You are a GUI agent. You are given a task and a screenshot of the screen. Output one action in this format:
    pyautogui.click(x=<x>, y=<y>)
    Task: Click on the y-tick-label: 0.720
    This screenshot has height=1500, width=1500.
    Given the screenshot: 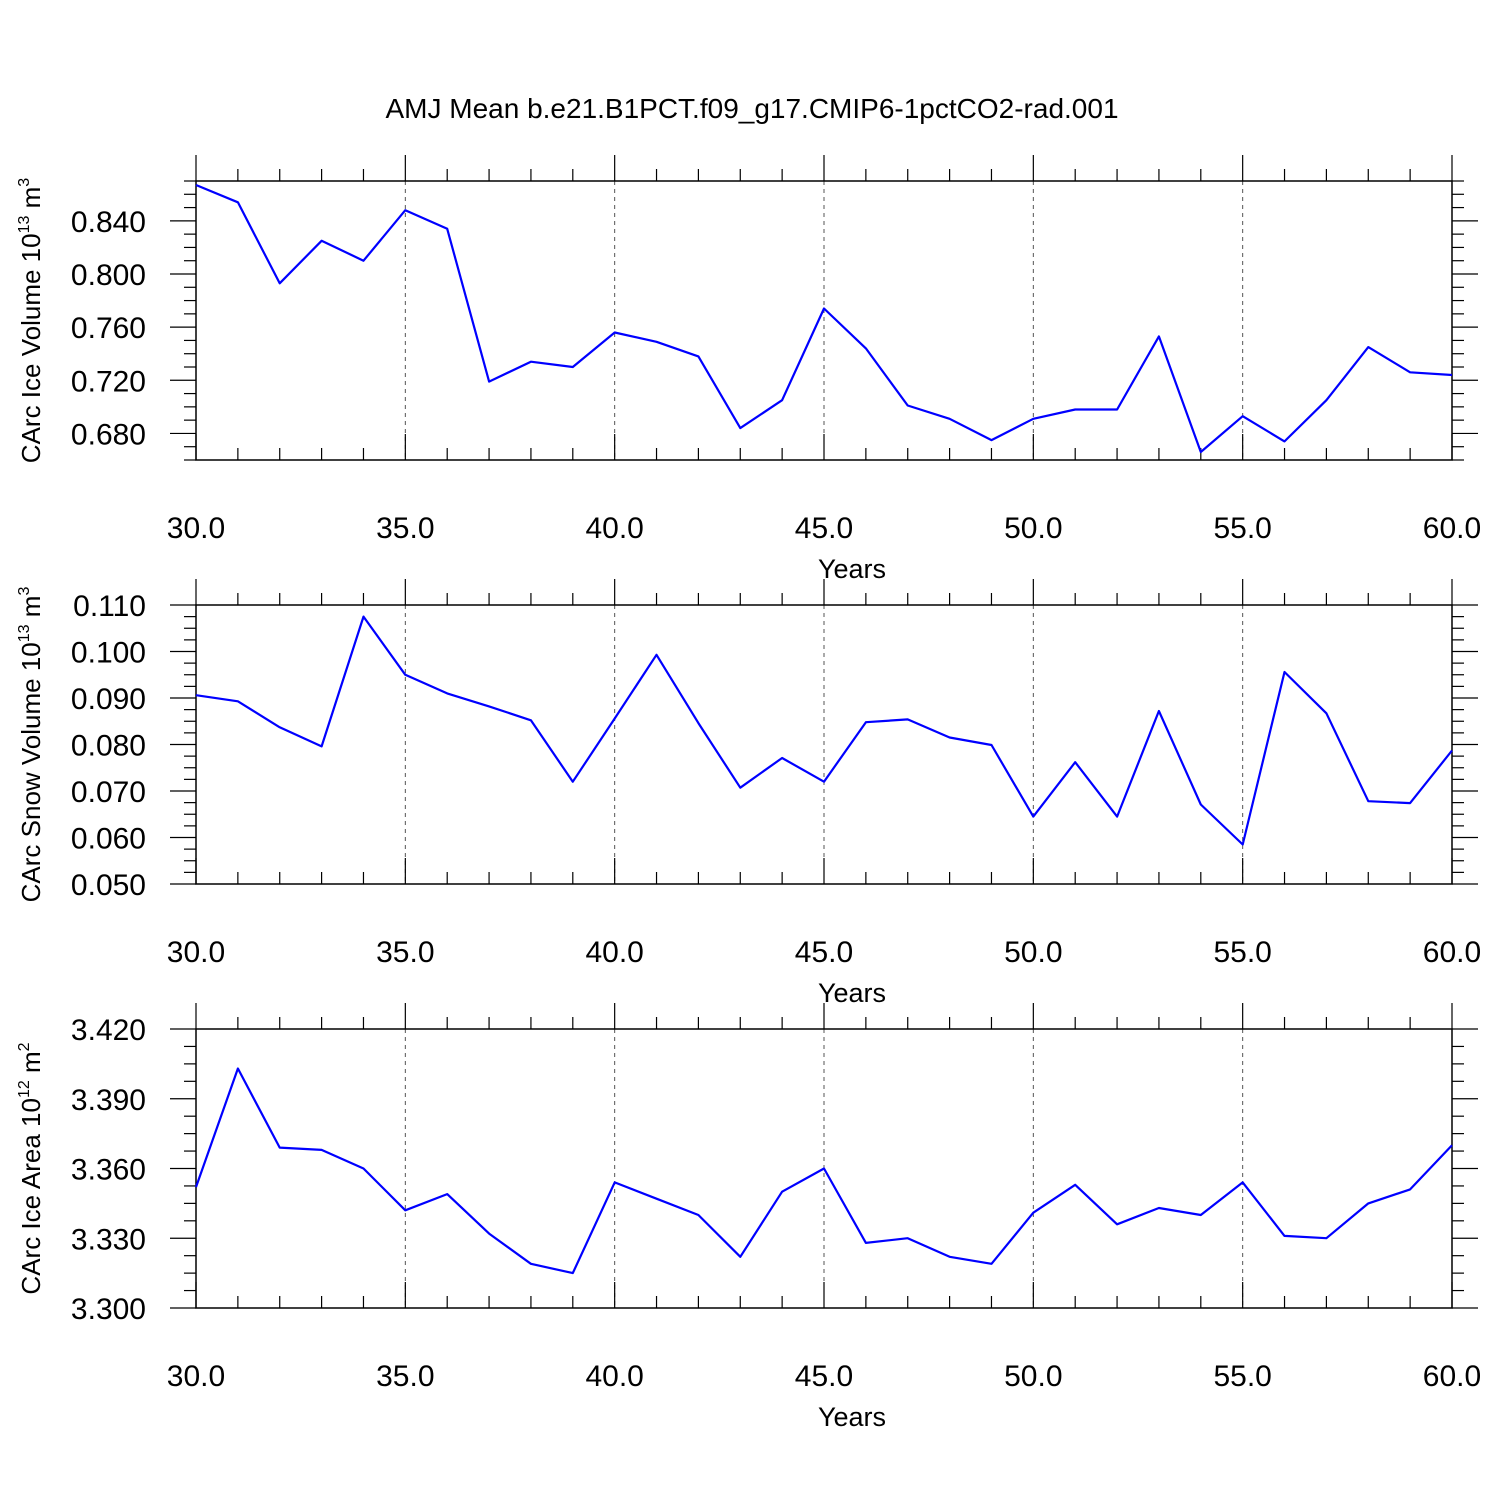 What is the action you would take?
    pyautogui.click(x=108, y=381)
    